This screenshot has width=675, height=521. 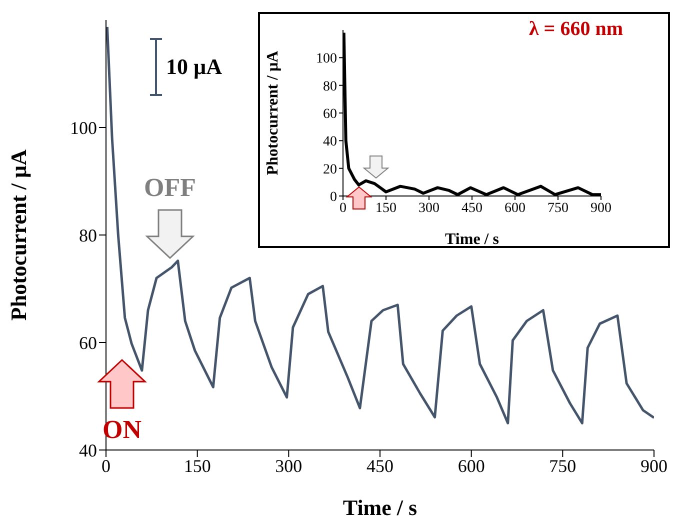 What do you see at coordinates (330, 170) in the screenshot?
I see `y-tick-label: 20` at bounding box center [330, 170].